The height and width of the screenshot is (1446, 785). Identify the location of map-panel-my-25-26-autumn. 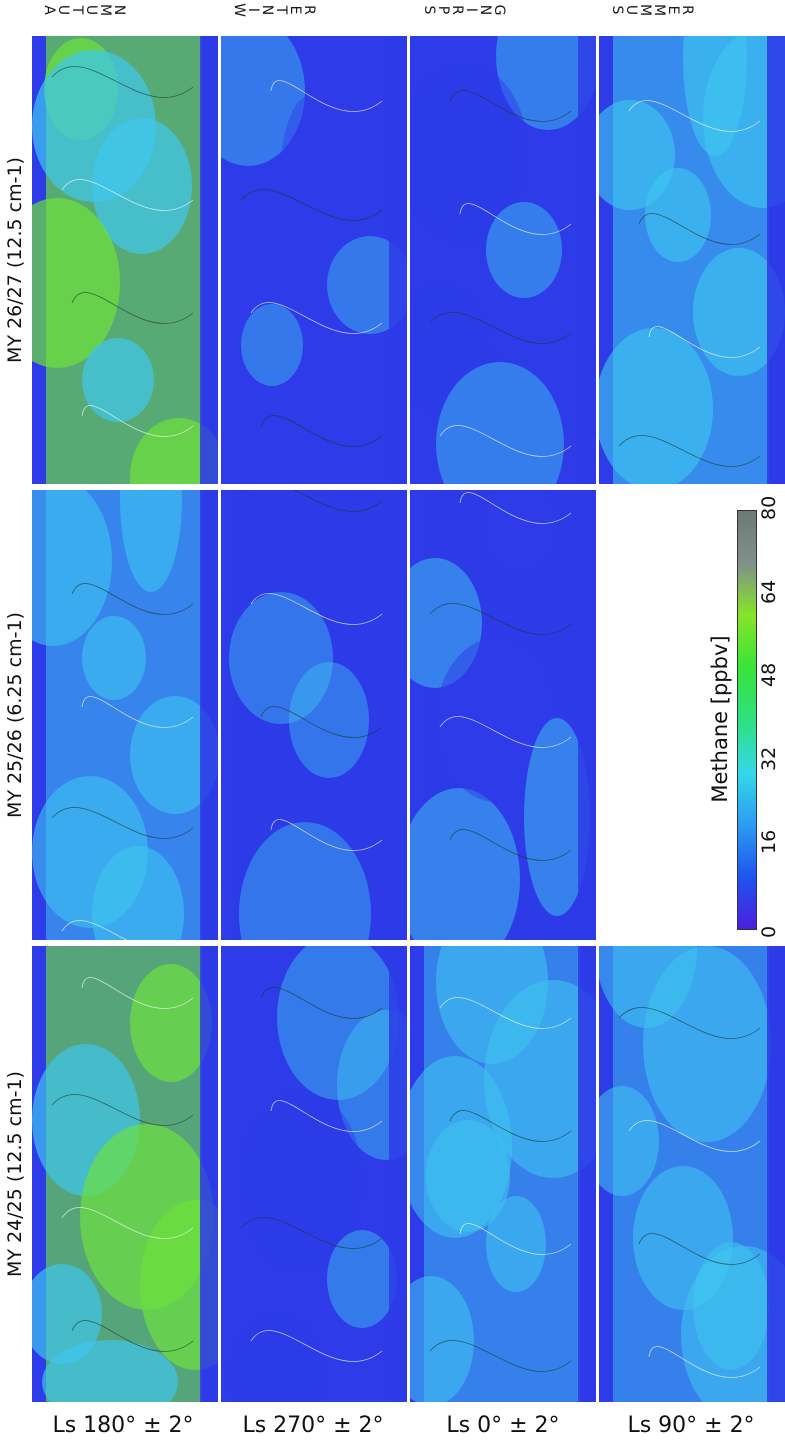
(125, 715).